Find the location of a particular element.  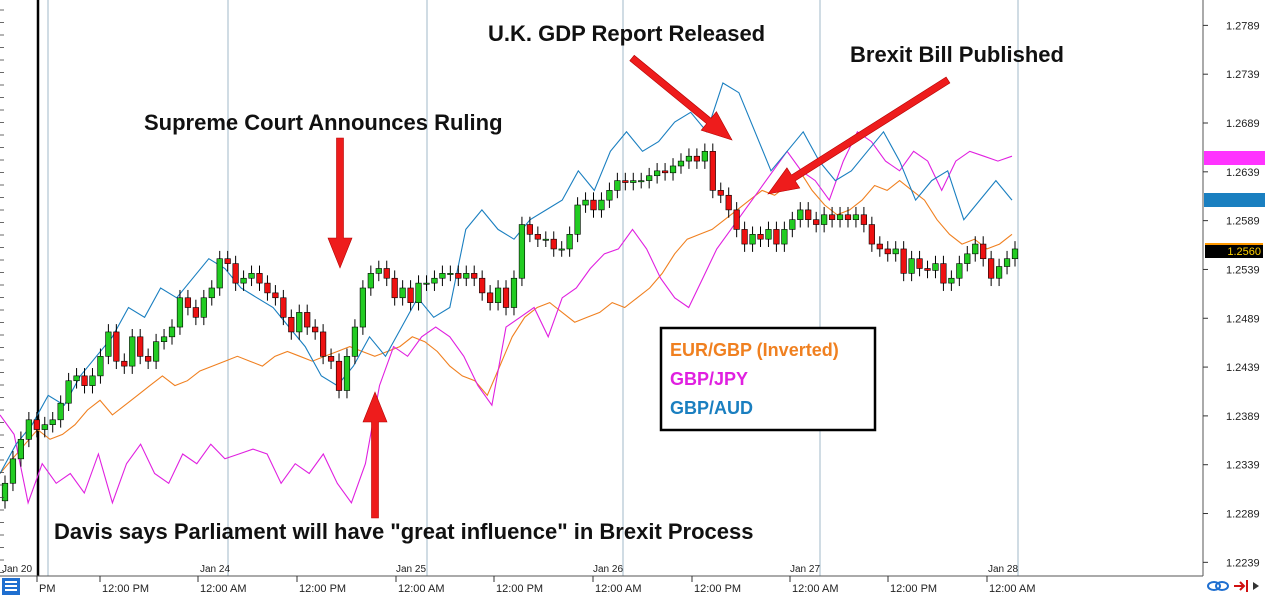

y-tick-label: 1.2789 is located at coordinates (1243, 26).